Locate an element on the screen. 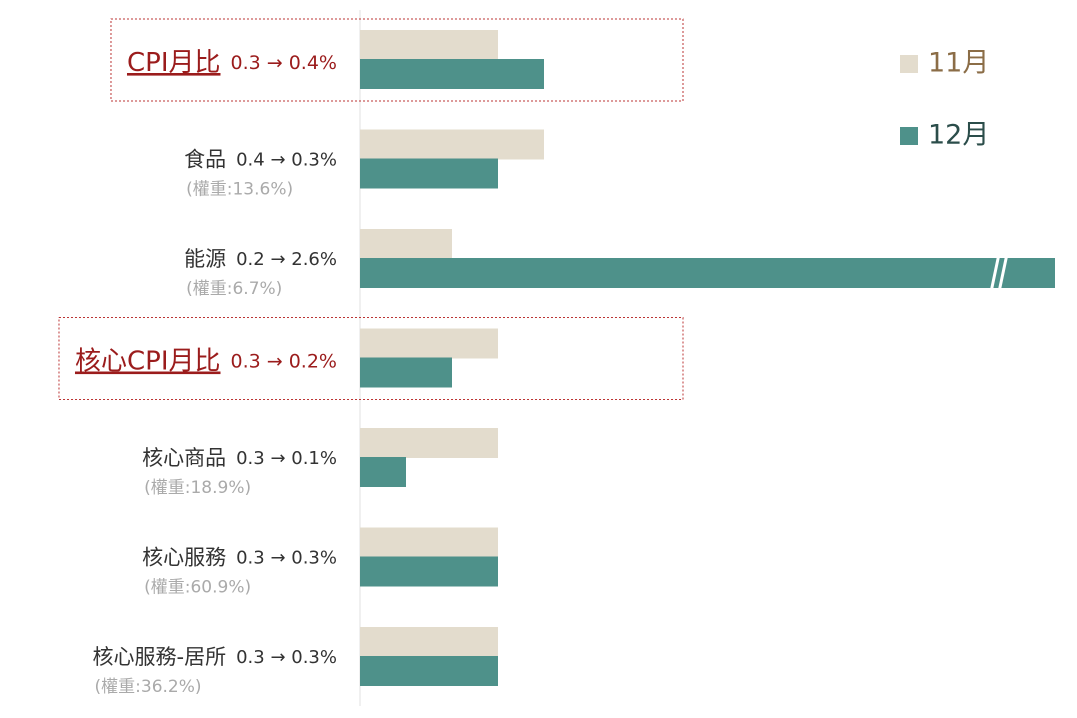 The height and width of the screenshot is (718, 1077). category-label: 食品 0.4 → 0.3% is located at coordinates (260, 160).